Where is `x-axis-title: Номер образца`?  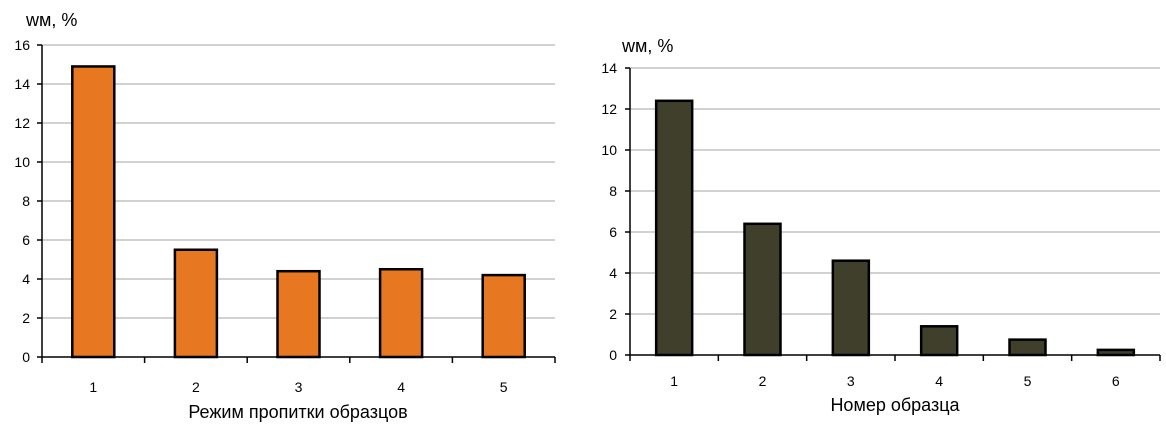
x-axis-title: Номер образца is located at coordinates (895, 405).